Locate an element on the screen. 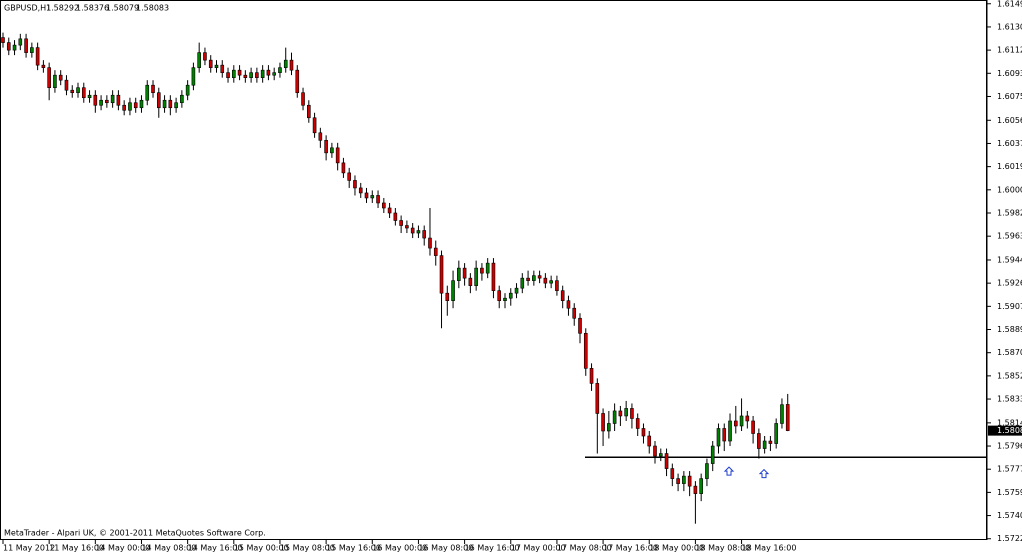 The height and width of the screenshot is (553, 1022). y-tick-label: 1.58890 is located at coordinates (1009, 329).